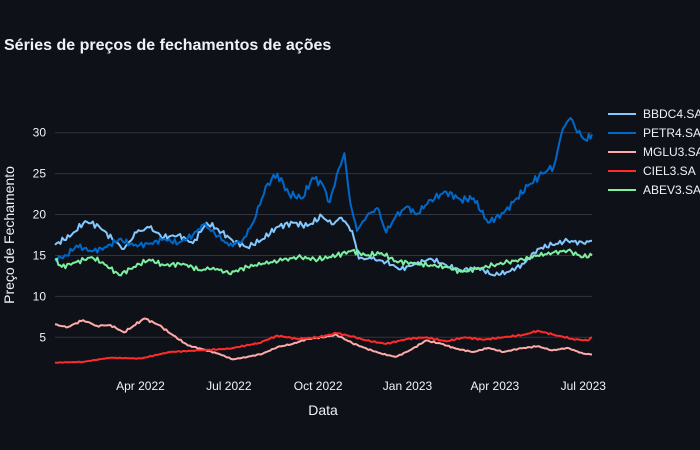  I want to click on x-axis-title: Data, so click(323, 410).